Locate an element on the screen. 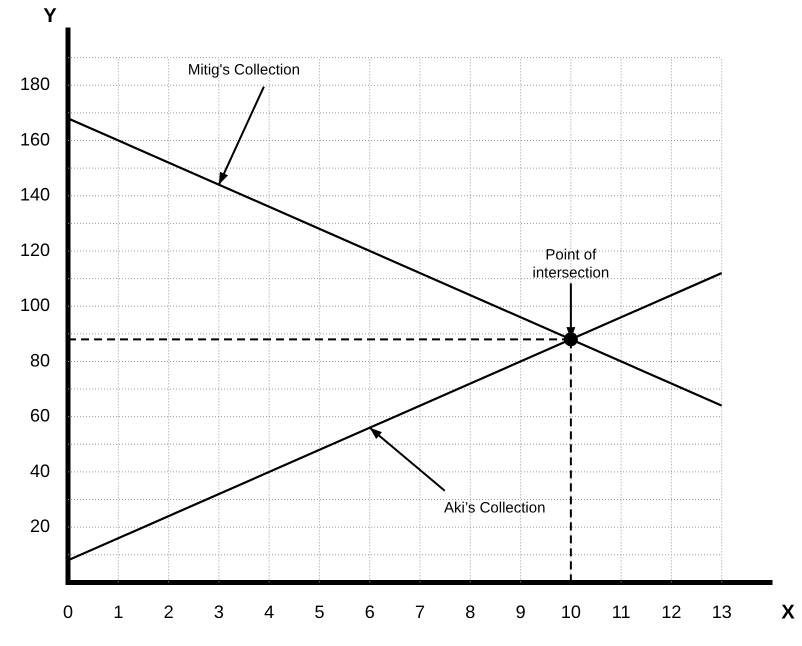 The height and width of the screenshot is (646, 802). x-tick-label: 11 is located at coordinates (621, 612).